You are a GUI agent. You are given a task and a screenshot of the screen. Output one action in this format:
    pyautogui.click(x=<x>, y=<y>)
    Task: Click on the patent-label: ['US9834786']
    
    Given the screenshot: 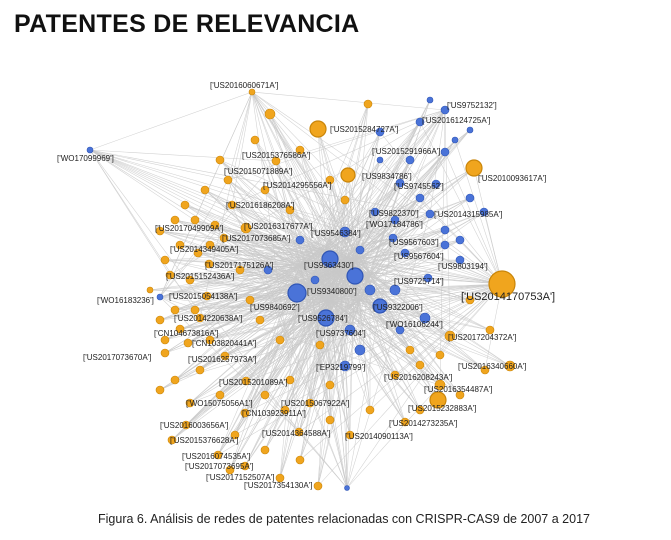 What is the action you would take?
    pyautogui.click(x=387, y=176)
    